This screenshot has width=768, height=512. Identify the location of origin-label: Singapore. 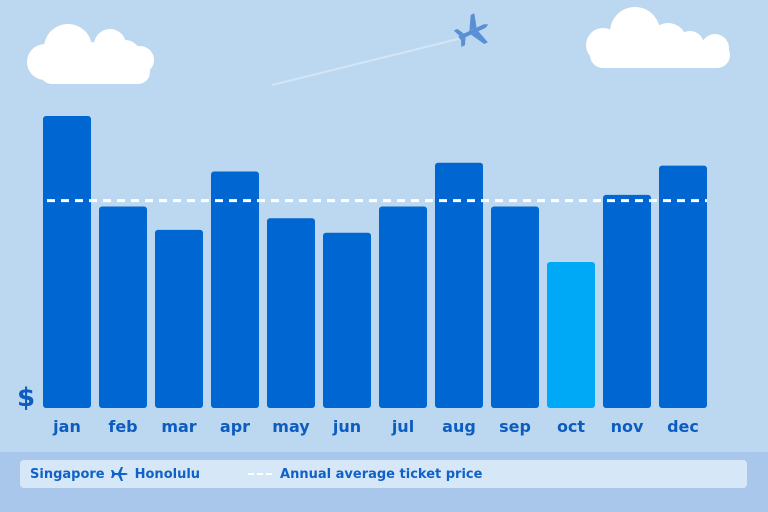
(67, 474).